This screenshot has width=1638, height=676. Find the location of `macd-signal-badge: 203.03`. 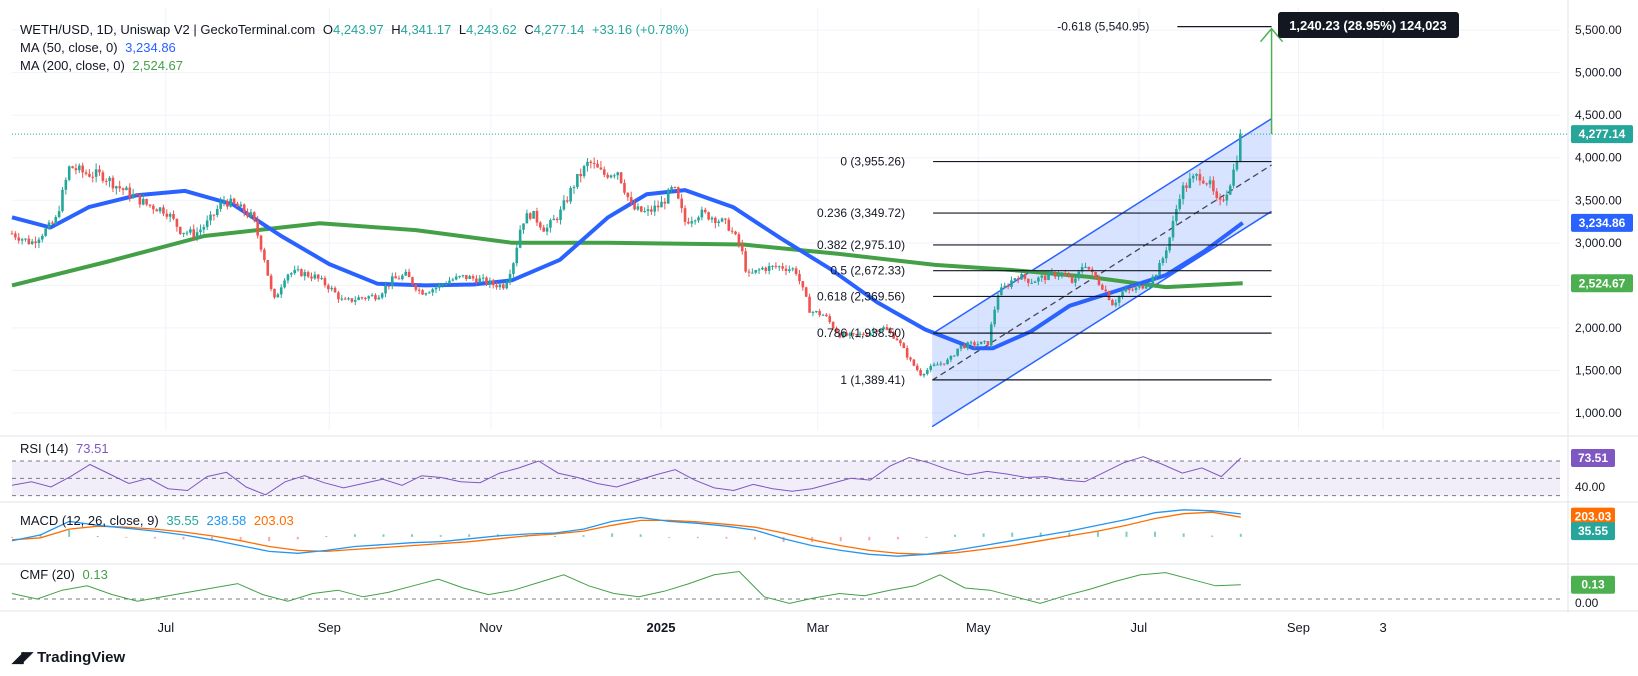

macd-signal-badge: 203.03 is located at coordinates (1593, 517).